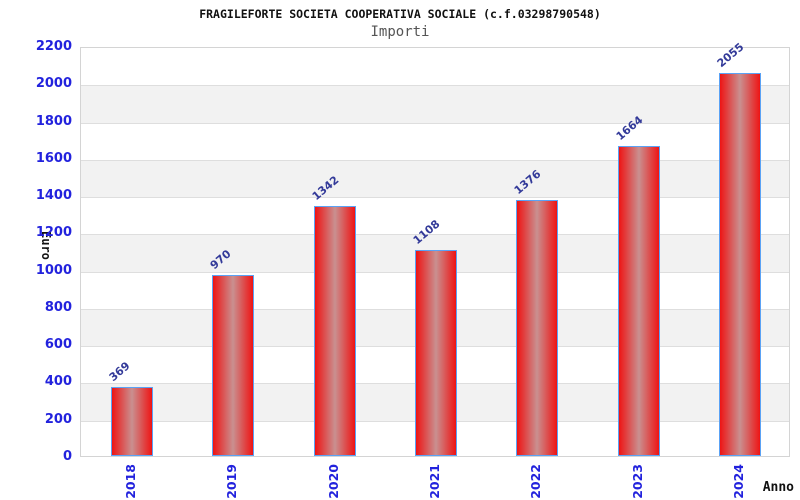 This screenshot has width=800, height=500. I want to click on x-tick-label: 2024, so click(739, 482).